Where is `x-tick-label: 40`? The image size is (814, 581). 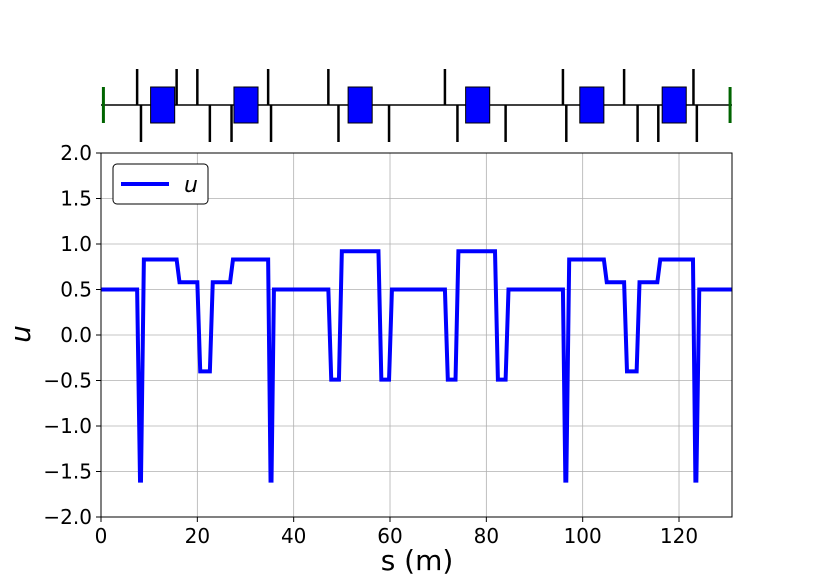
x-tick-label: 40 is located at coordinates (293, 536).